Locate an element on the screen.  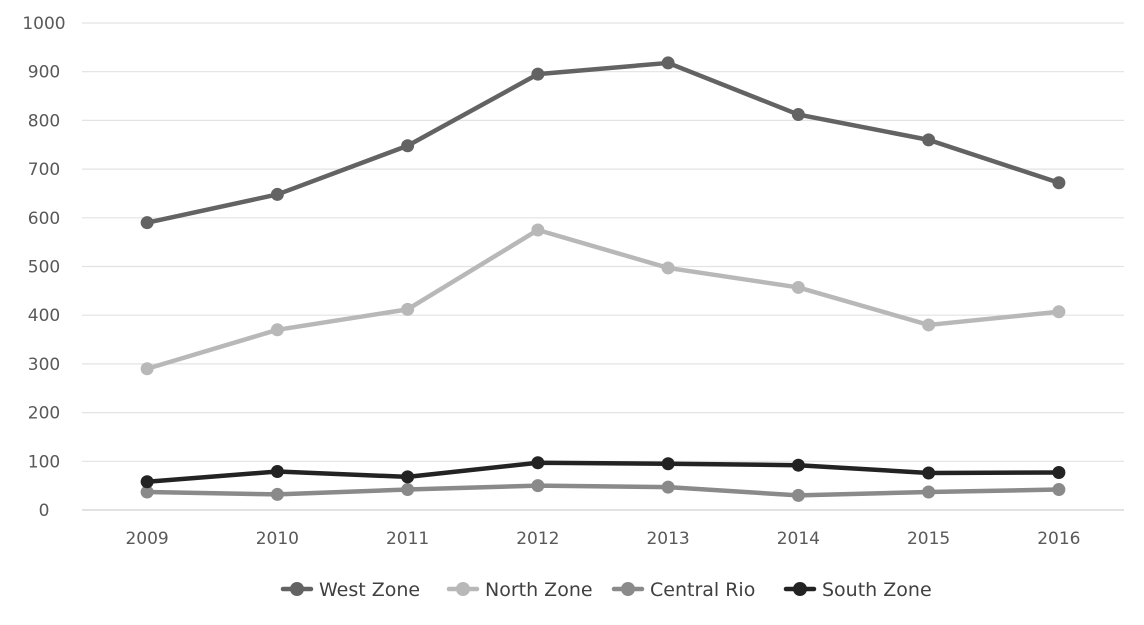
x-tick-label: 2012 is located at coordinates (537, 539).